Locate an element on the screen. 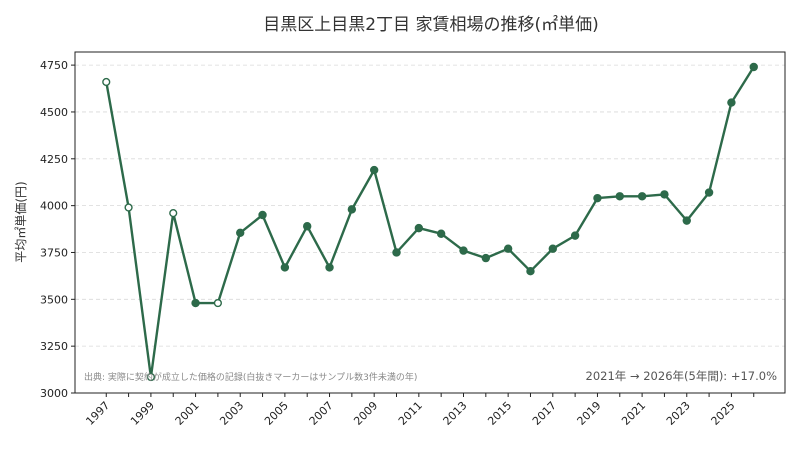 The width and height of the screenshot is (800, 450). y-tick-label: 4500 is located at coordinates (54, 112).